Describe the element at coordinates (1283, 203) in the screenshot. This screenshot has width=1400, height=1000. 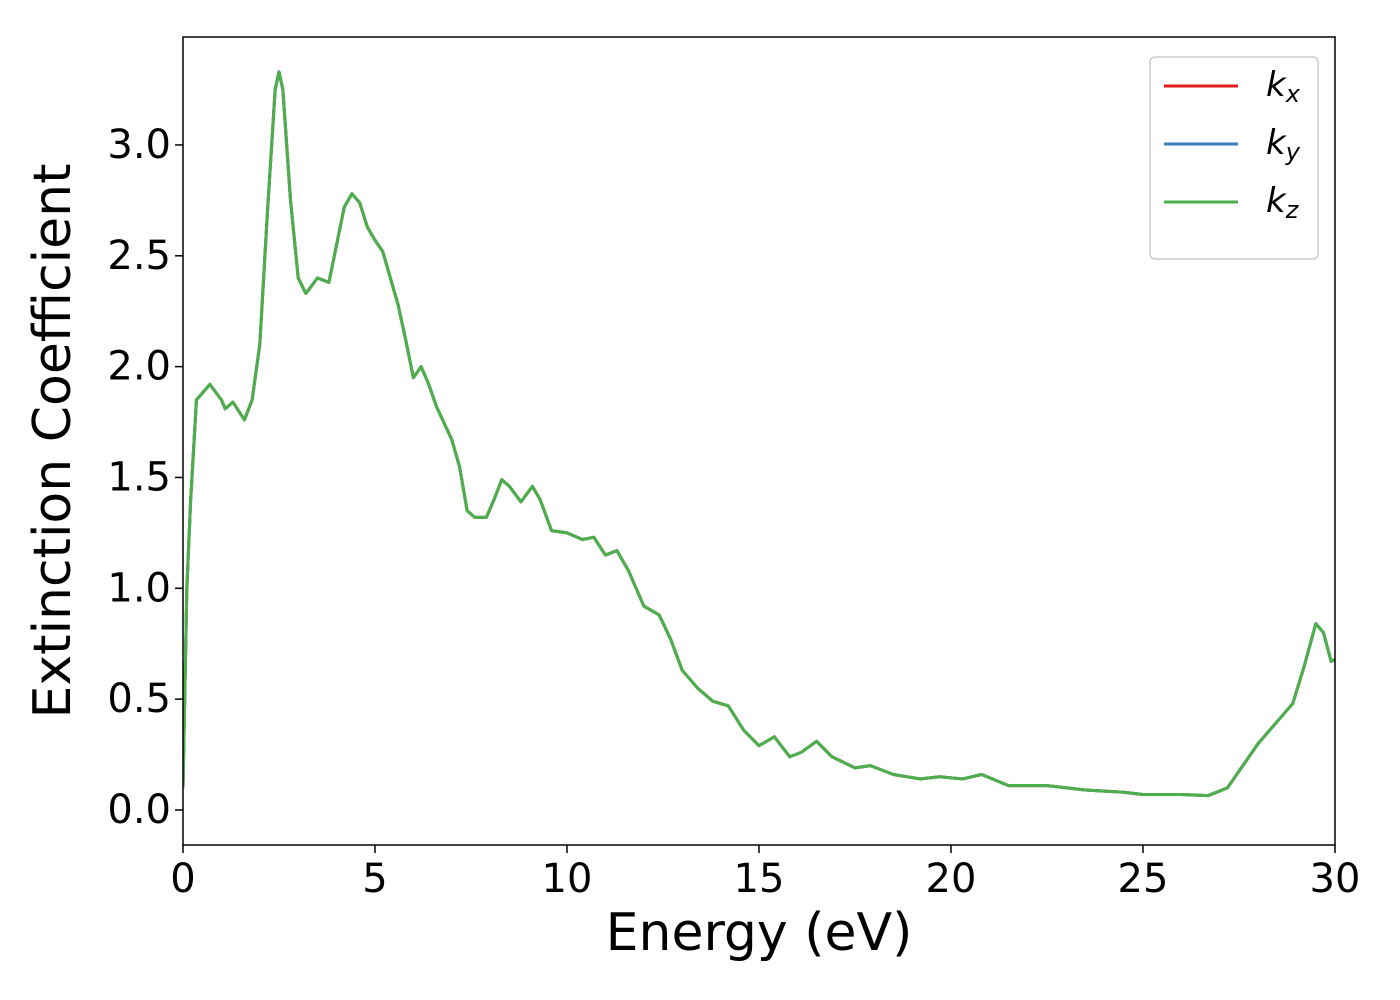
I see `legend-label: kz` at that location.